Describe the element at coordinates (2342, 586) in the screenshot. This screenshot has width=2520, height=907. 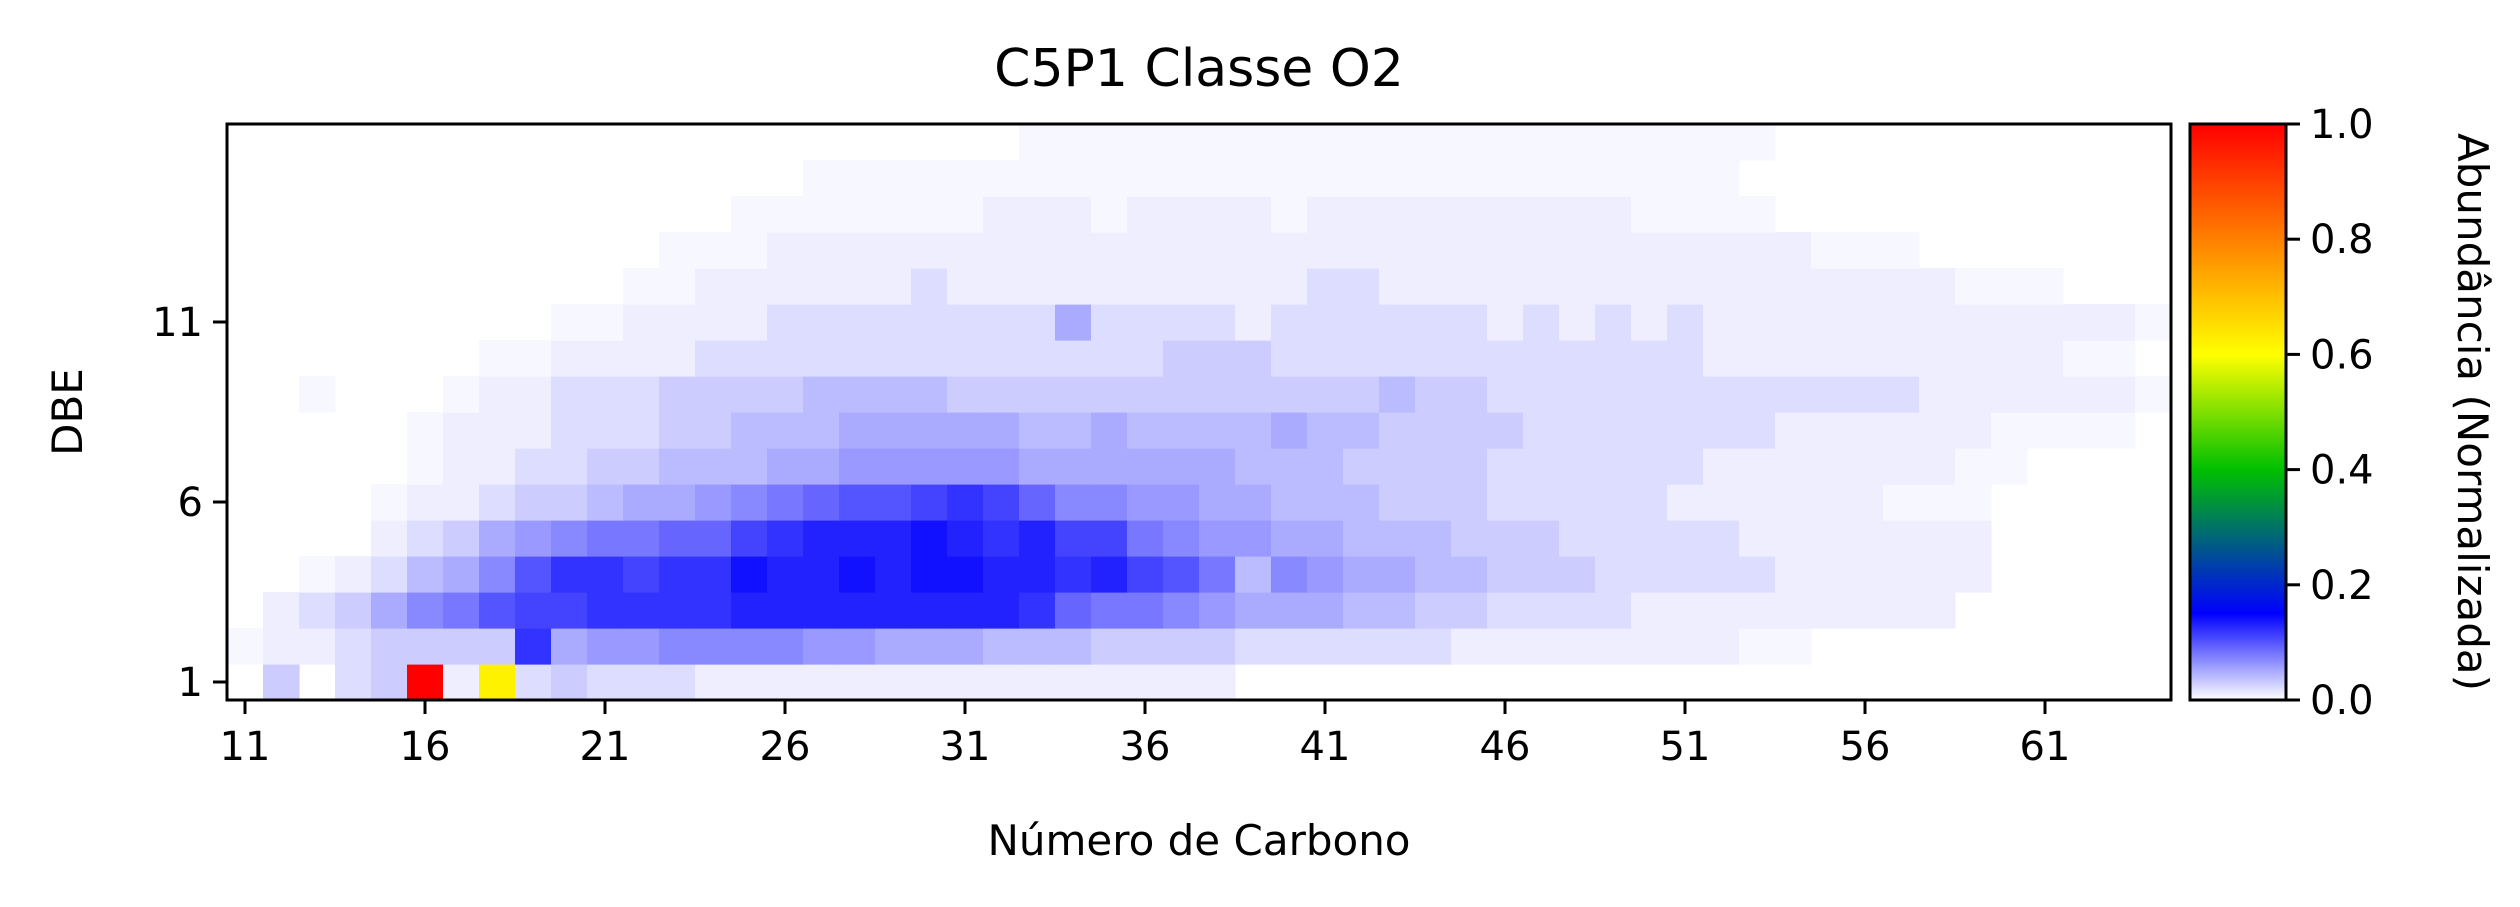
I see `colorbar-tick-label: 0.2` at that location.